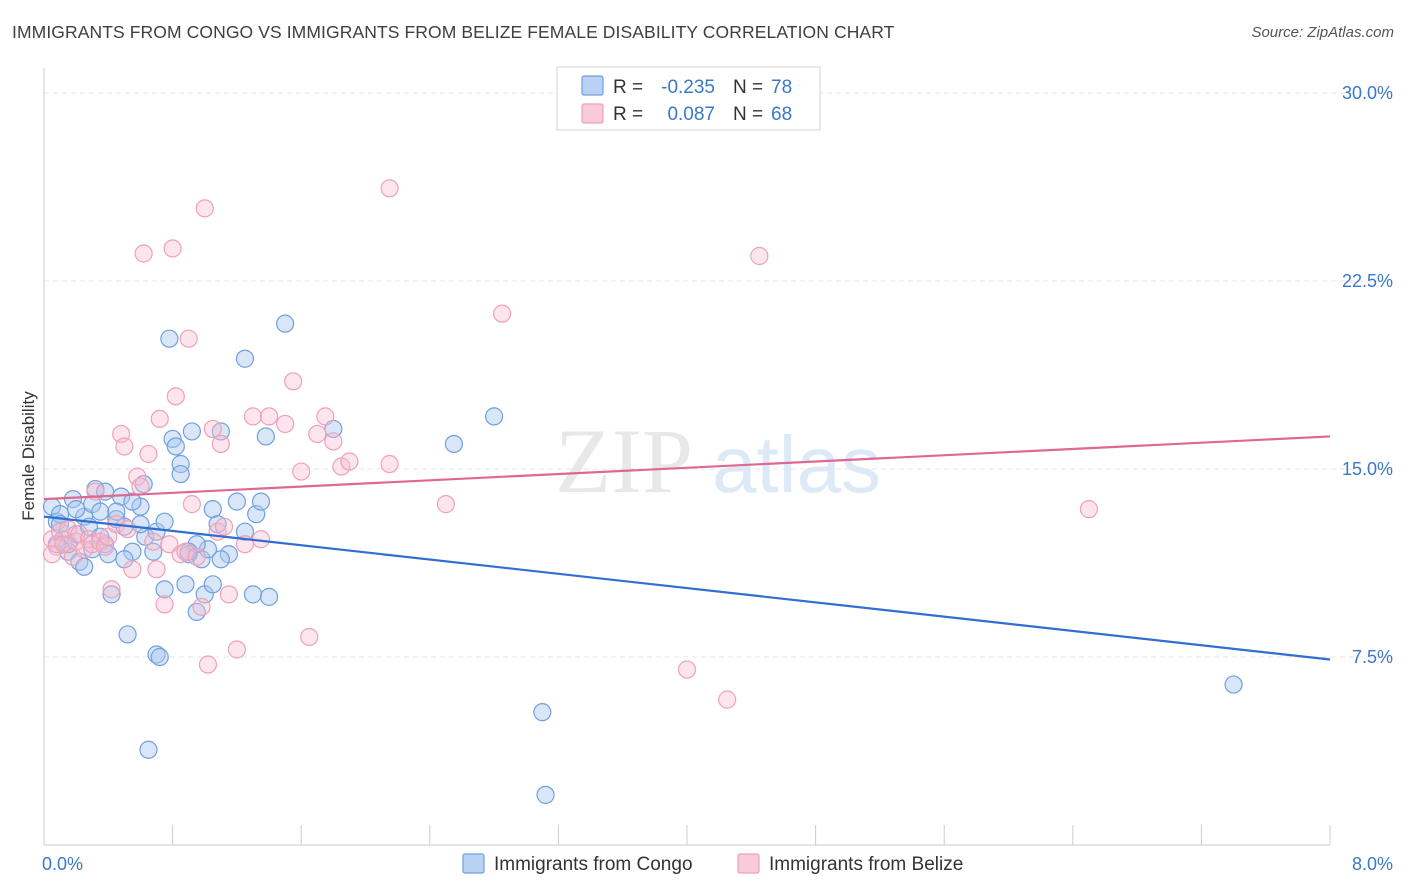 This screenshot has height=892, width=1406. Describe the element at coordinates (473, 863) in the screenshot. I see `legend-swatch-congo-bottom` at that location.